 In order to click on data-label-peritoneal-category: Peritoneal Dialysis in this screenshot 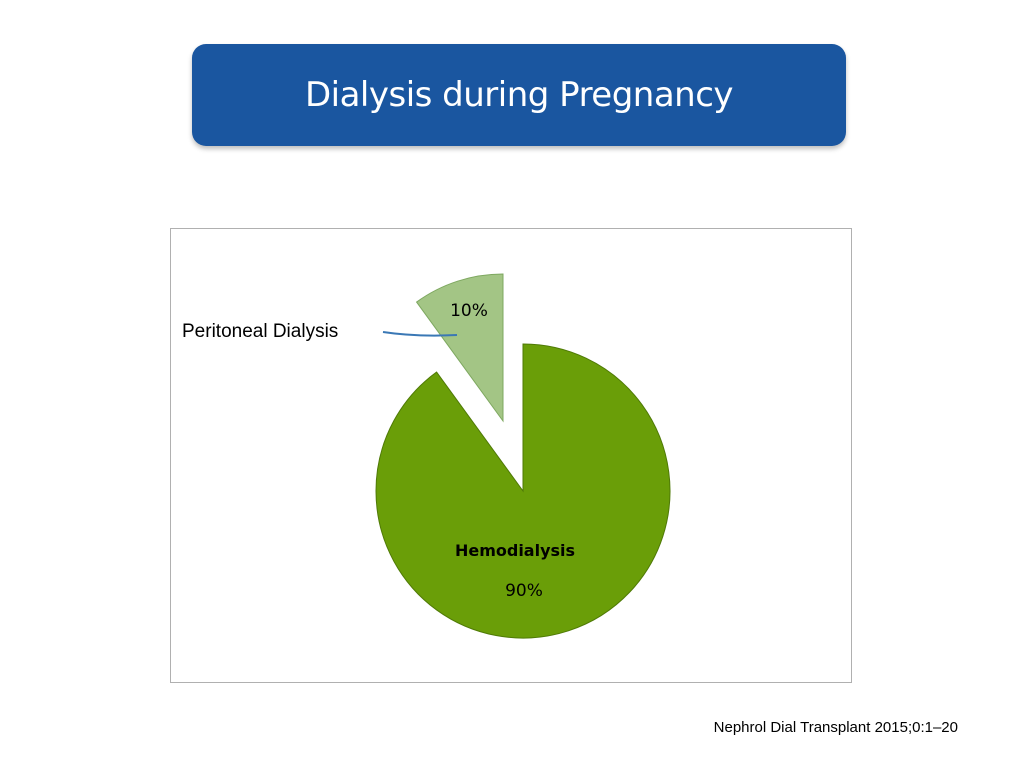, I will do `click(260, 331)`.